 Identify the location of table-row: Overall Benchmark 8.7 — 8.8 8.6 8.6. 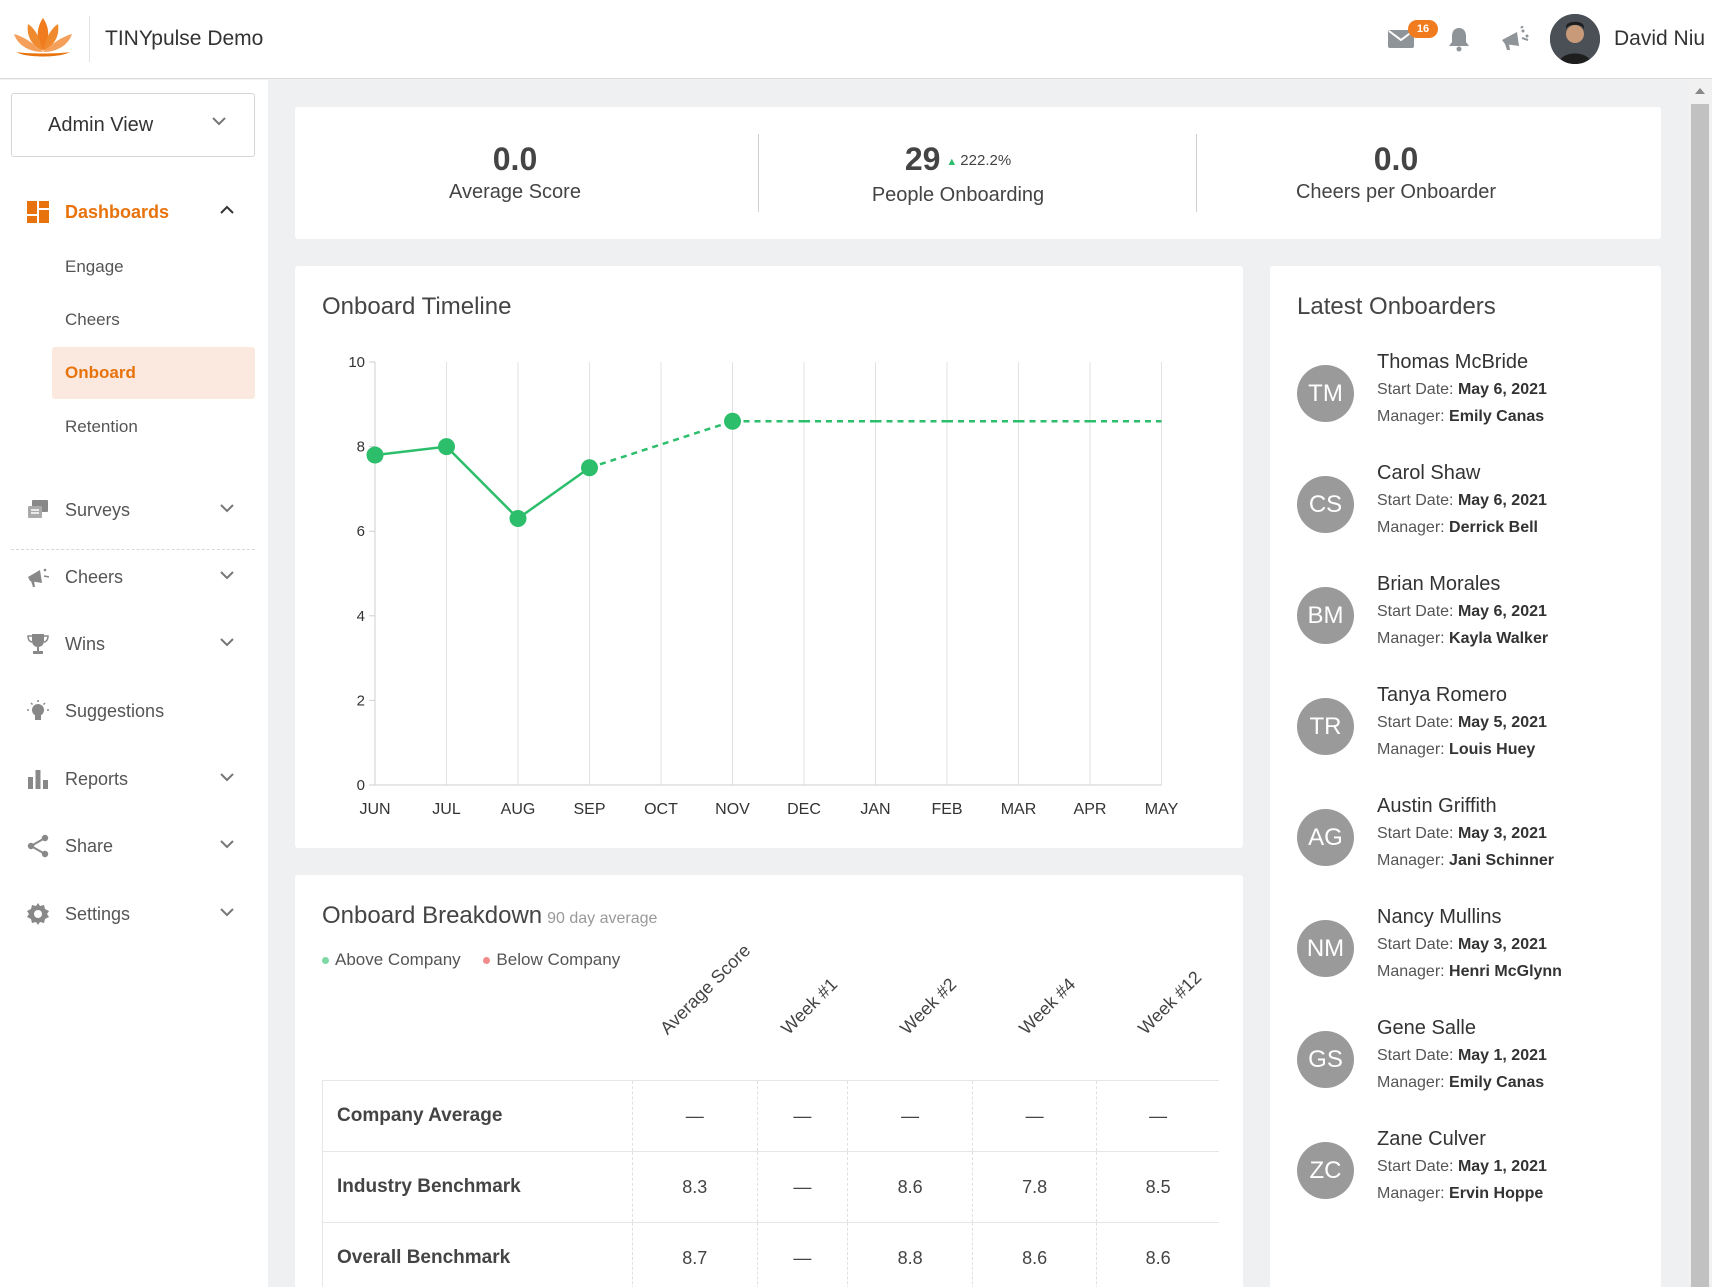
(770, 1254).